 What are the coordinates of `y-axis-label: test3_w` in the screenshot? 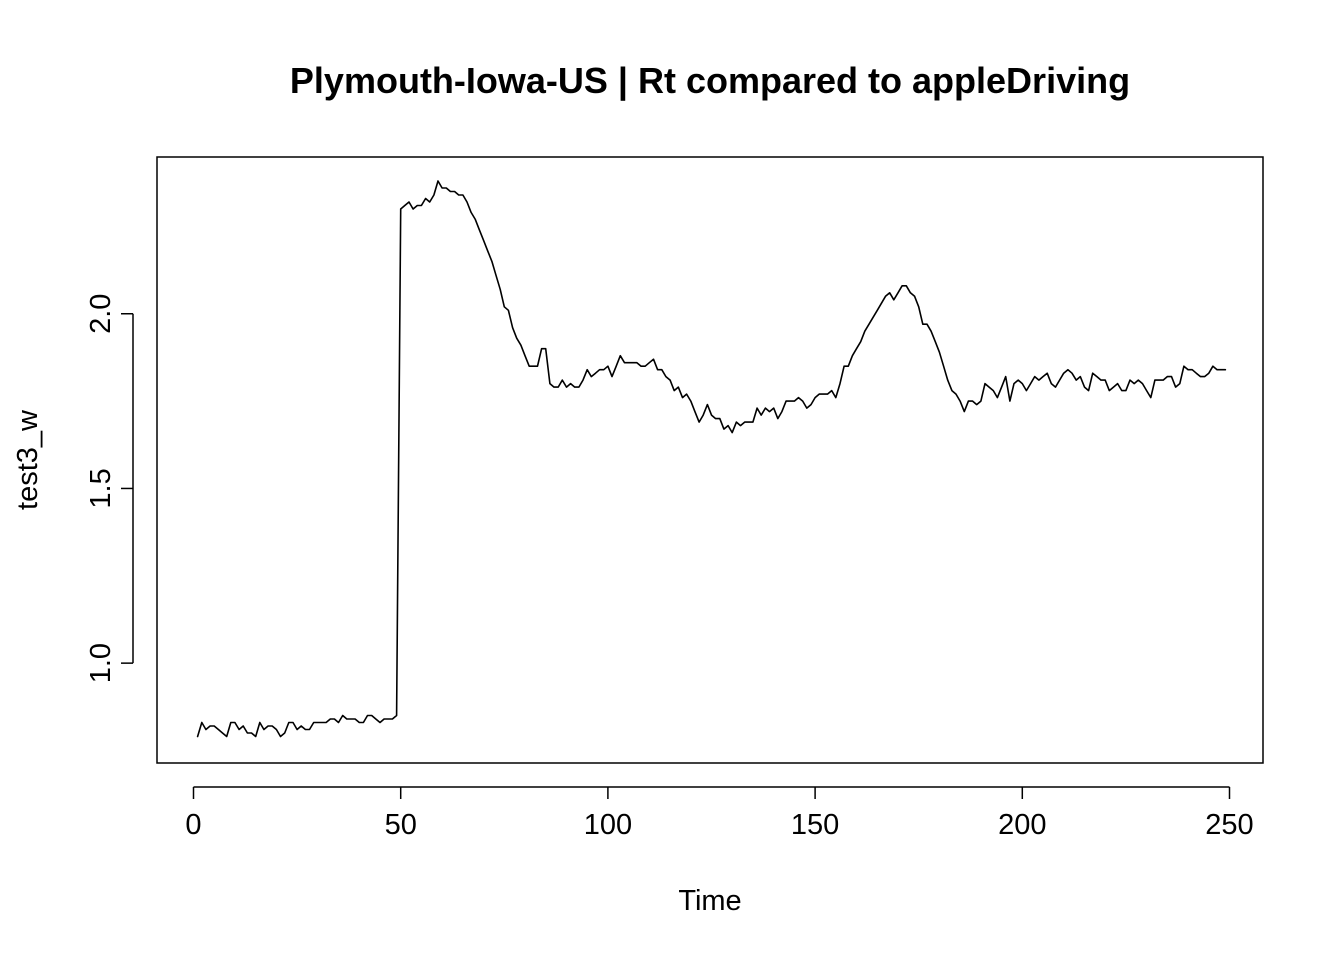 It's located at (28, 459).